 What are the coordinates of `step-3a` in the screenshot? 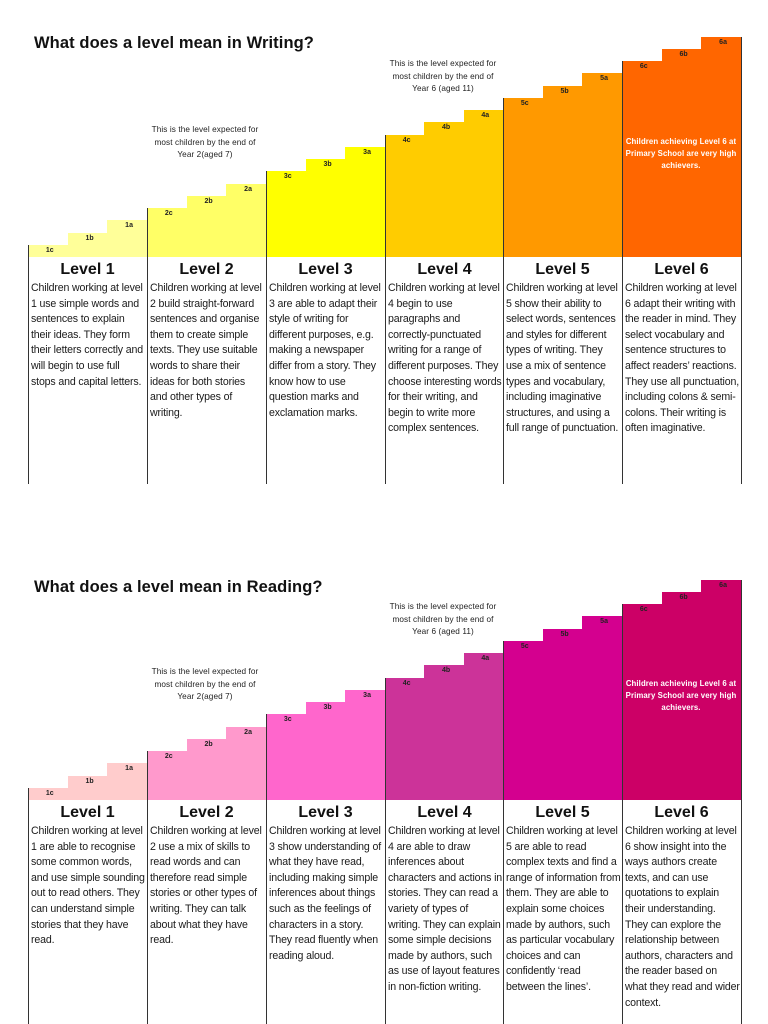 It's located at (365, 201).